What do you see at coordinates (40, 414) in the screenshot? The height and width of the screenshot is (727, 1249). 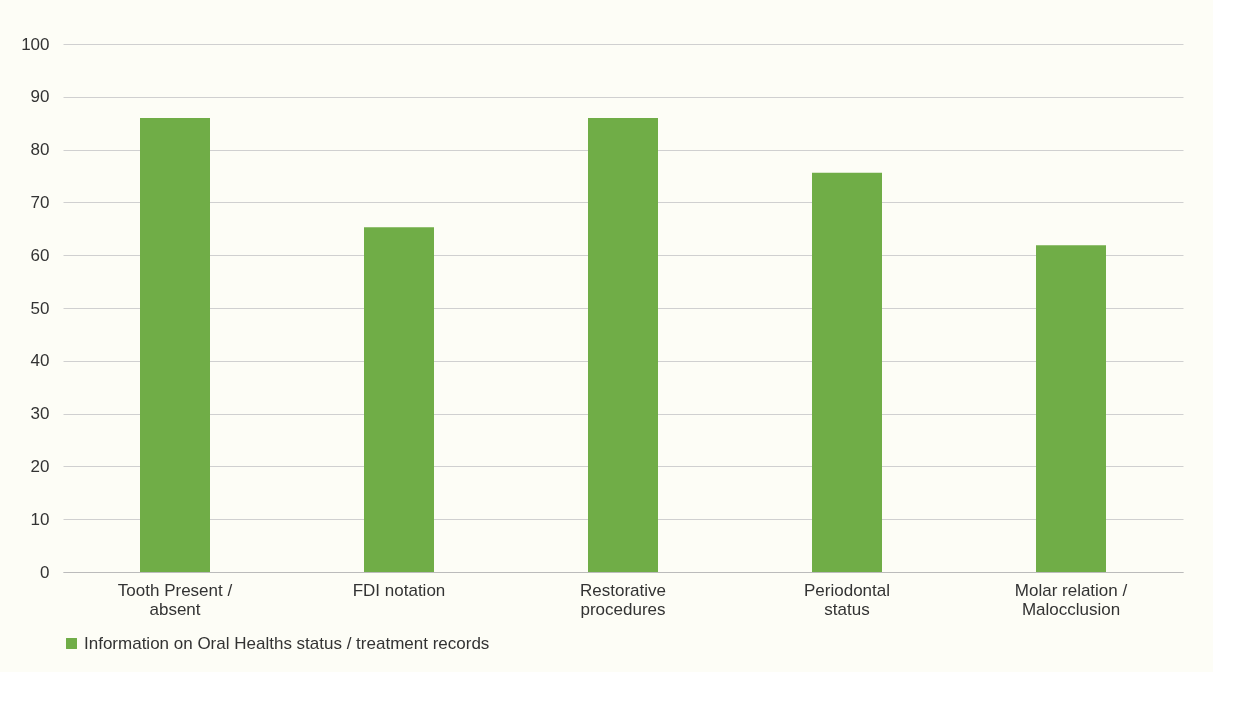 I see `y-tick-label: 30` at bounding box center [40, 414].